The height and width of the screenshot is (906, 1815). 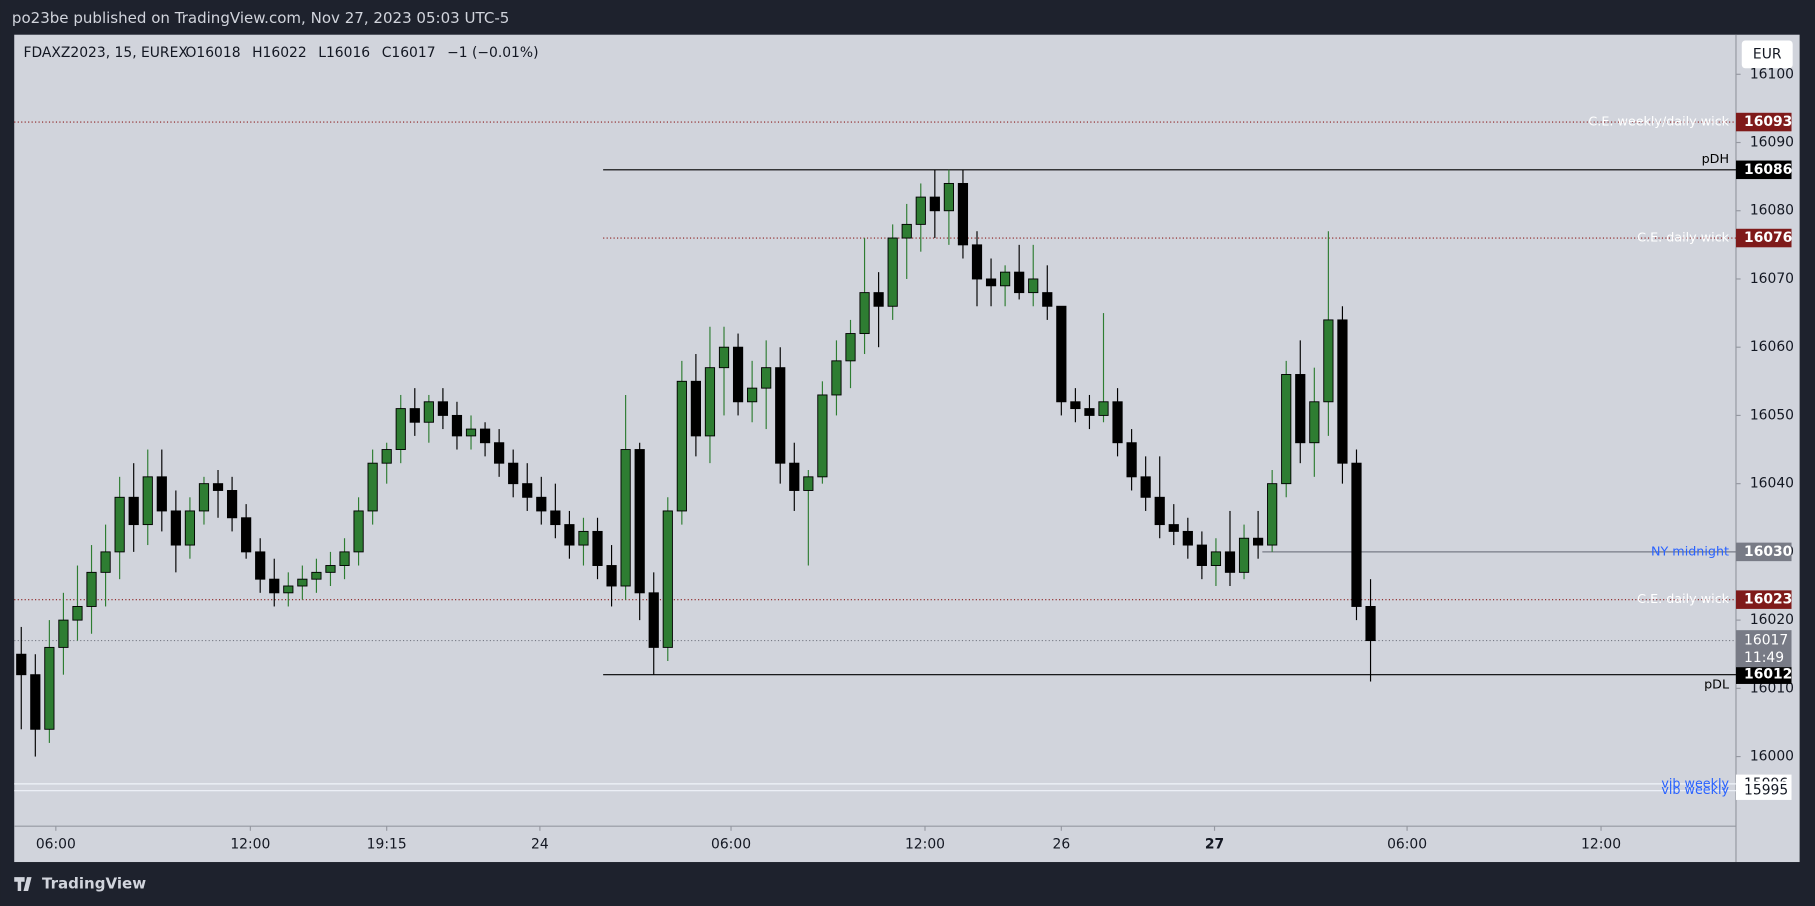 I want to click on y-tick-label: 16060, so click(x=1772, y=347).